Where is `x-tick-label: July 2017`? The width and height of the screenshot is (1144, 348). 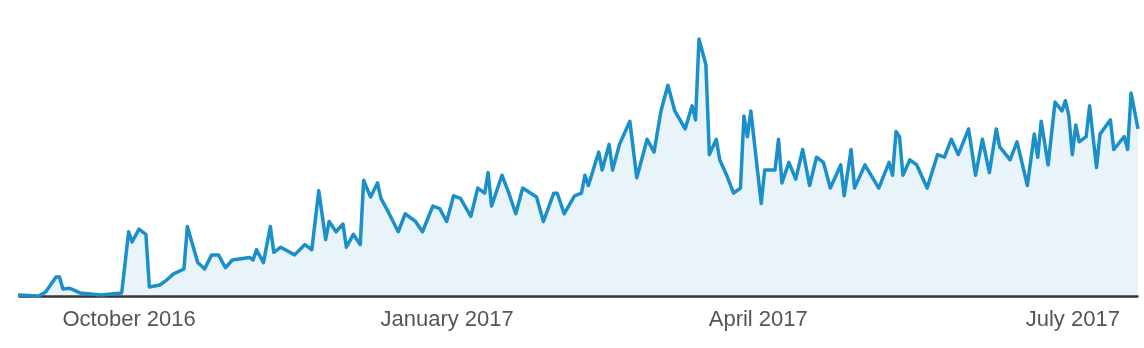 x-tick-label: July 2017 is located at coordinates (1072, 318).